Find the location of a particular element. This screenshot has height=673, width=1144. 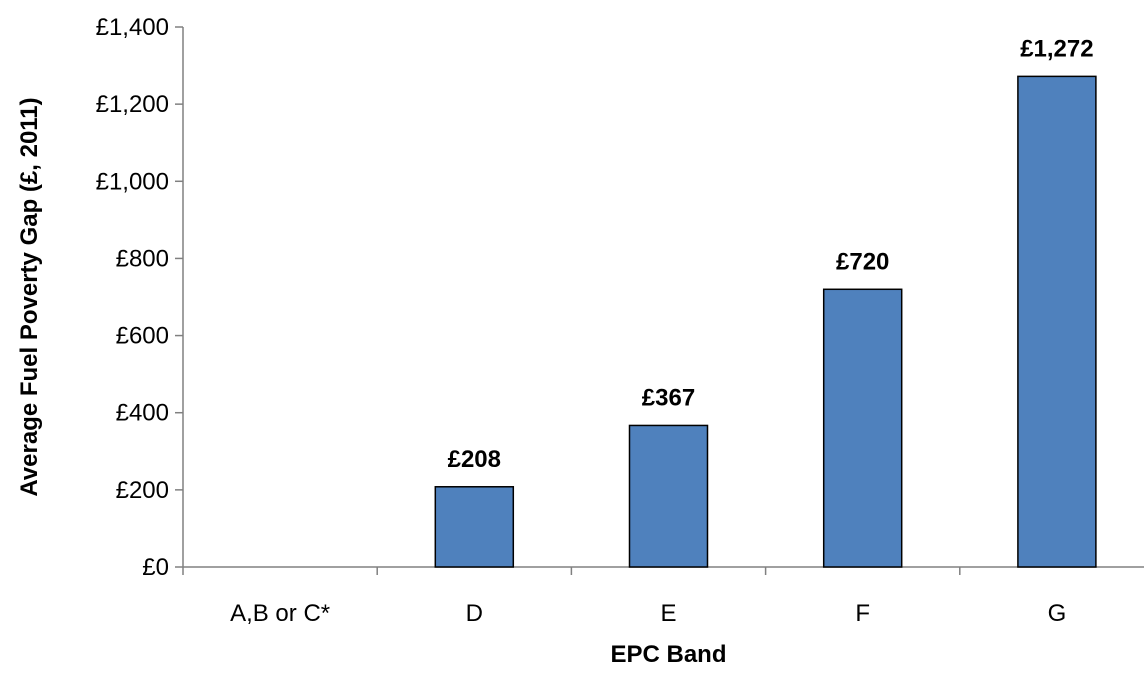

y-tick-label: £200 is located at coordinates (142, 490).